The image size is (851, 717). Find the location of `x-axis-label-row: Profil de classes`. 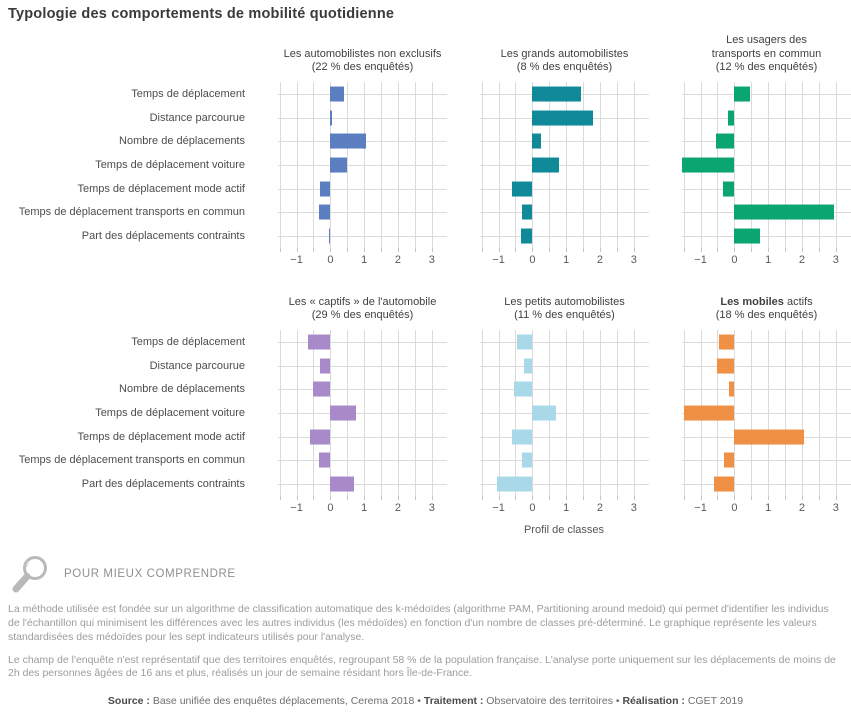

x-axis-label-row: Profil de classes is located at coordinates (425, 531).